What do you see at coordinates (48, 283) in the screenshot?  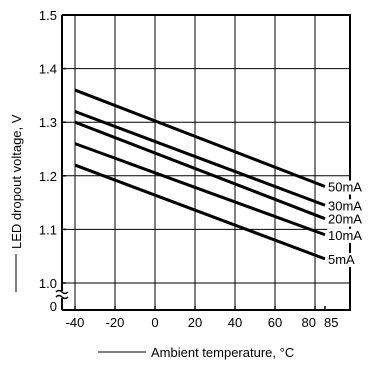 I see `y-tick-label: 1.0` at bounding box center [48, 283].